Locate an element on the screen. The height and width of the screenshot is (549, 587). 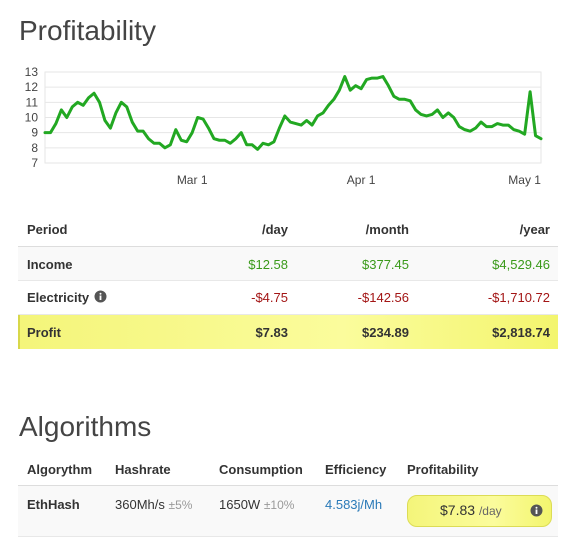
table-header: Profitability is located at coordinates (443, 469).